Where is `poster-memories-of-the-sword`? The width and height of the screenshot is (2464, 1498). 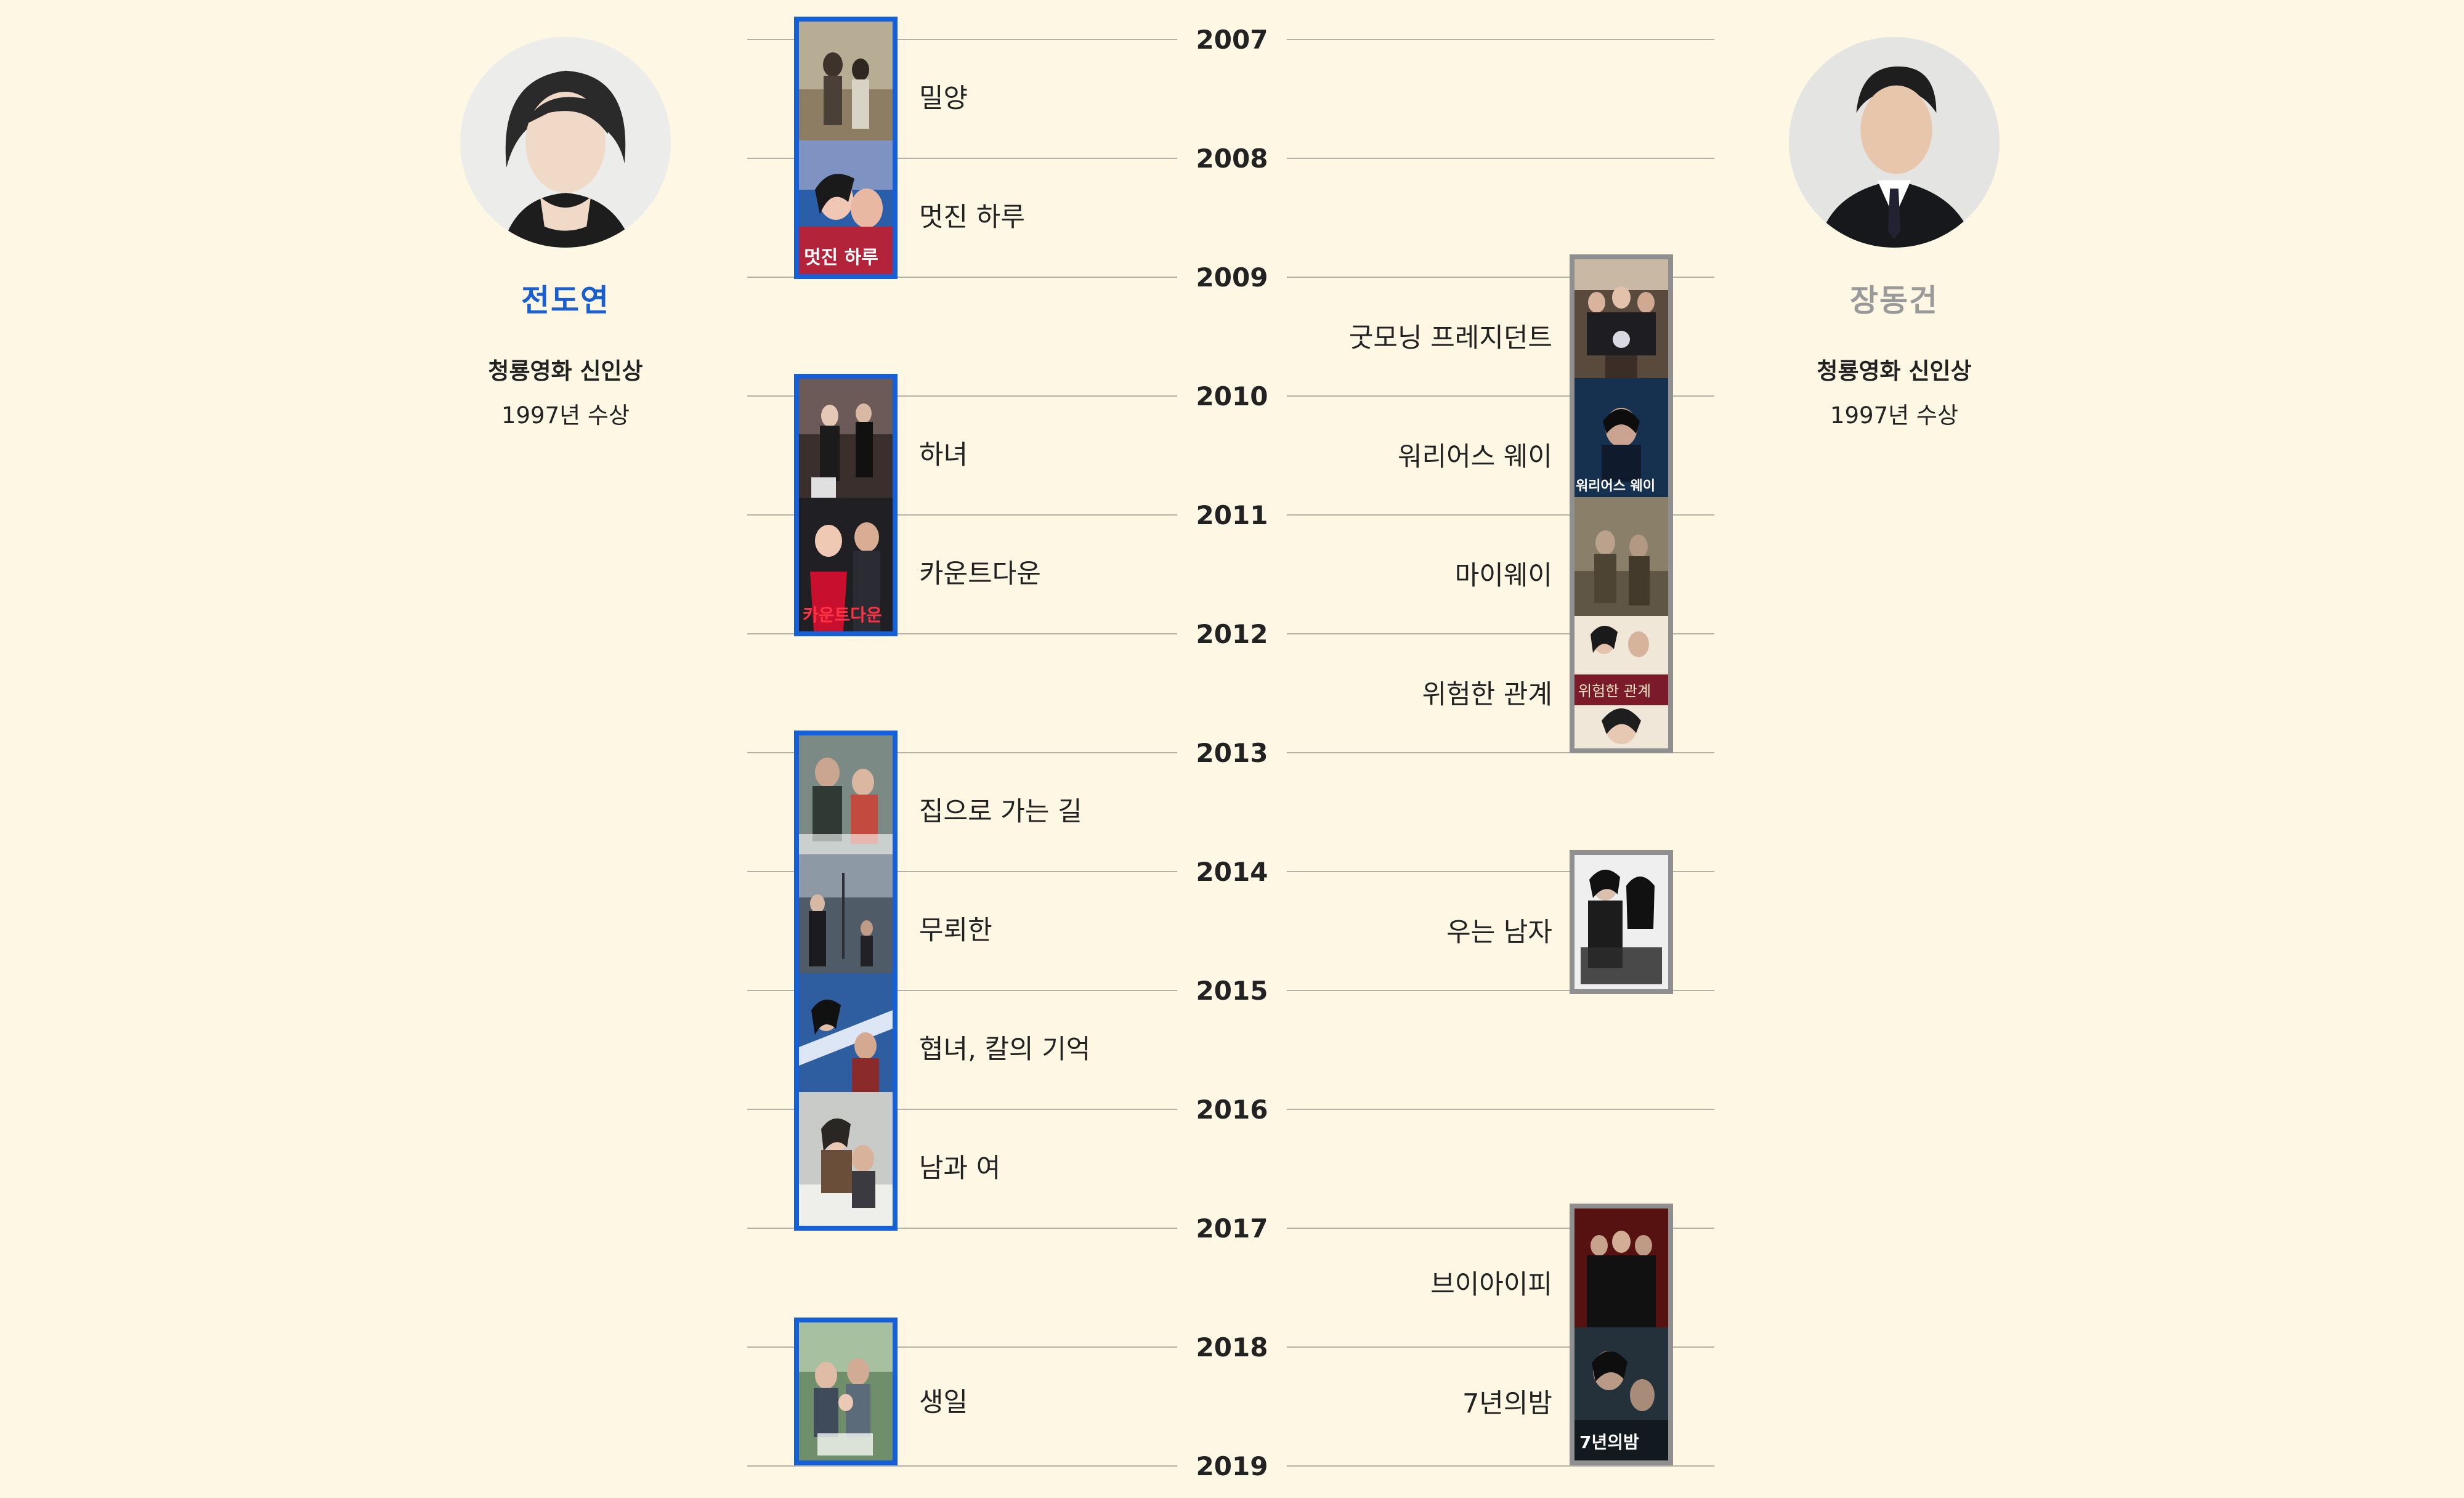
poster-memories-of-the-sword is located at coordinates (846, 1032).